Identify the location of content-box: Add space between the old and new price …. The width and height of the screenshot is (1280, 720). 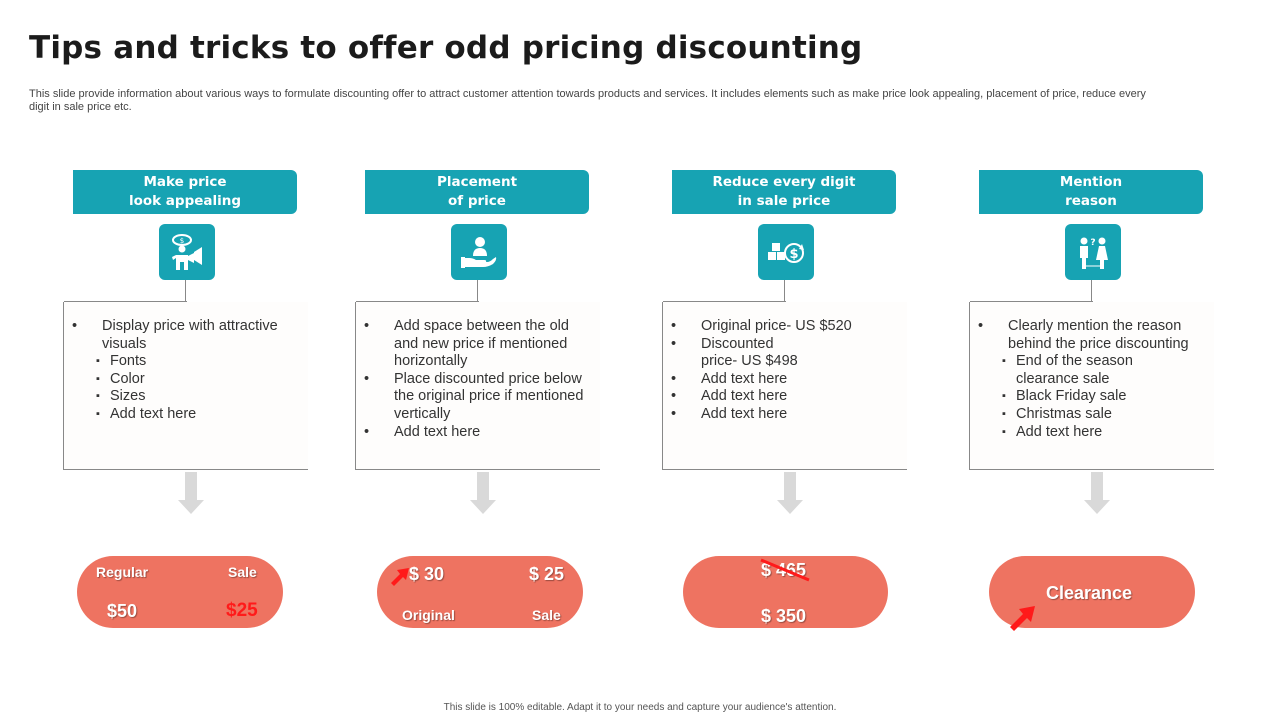
(477, 385).